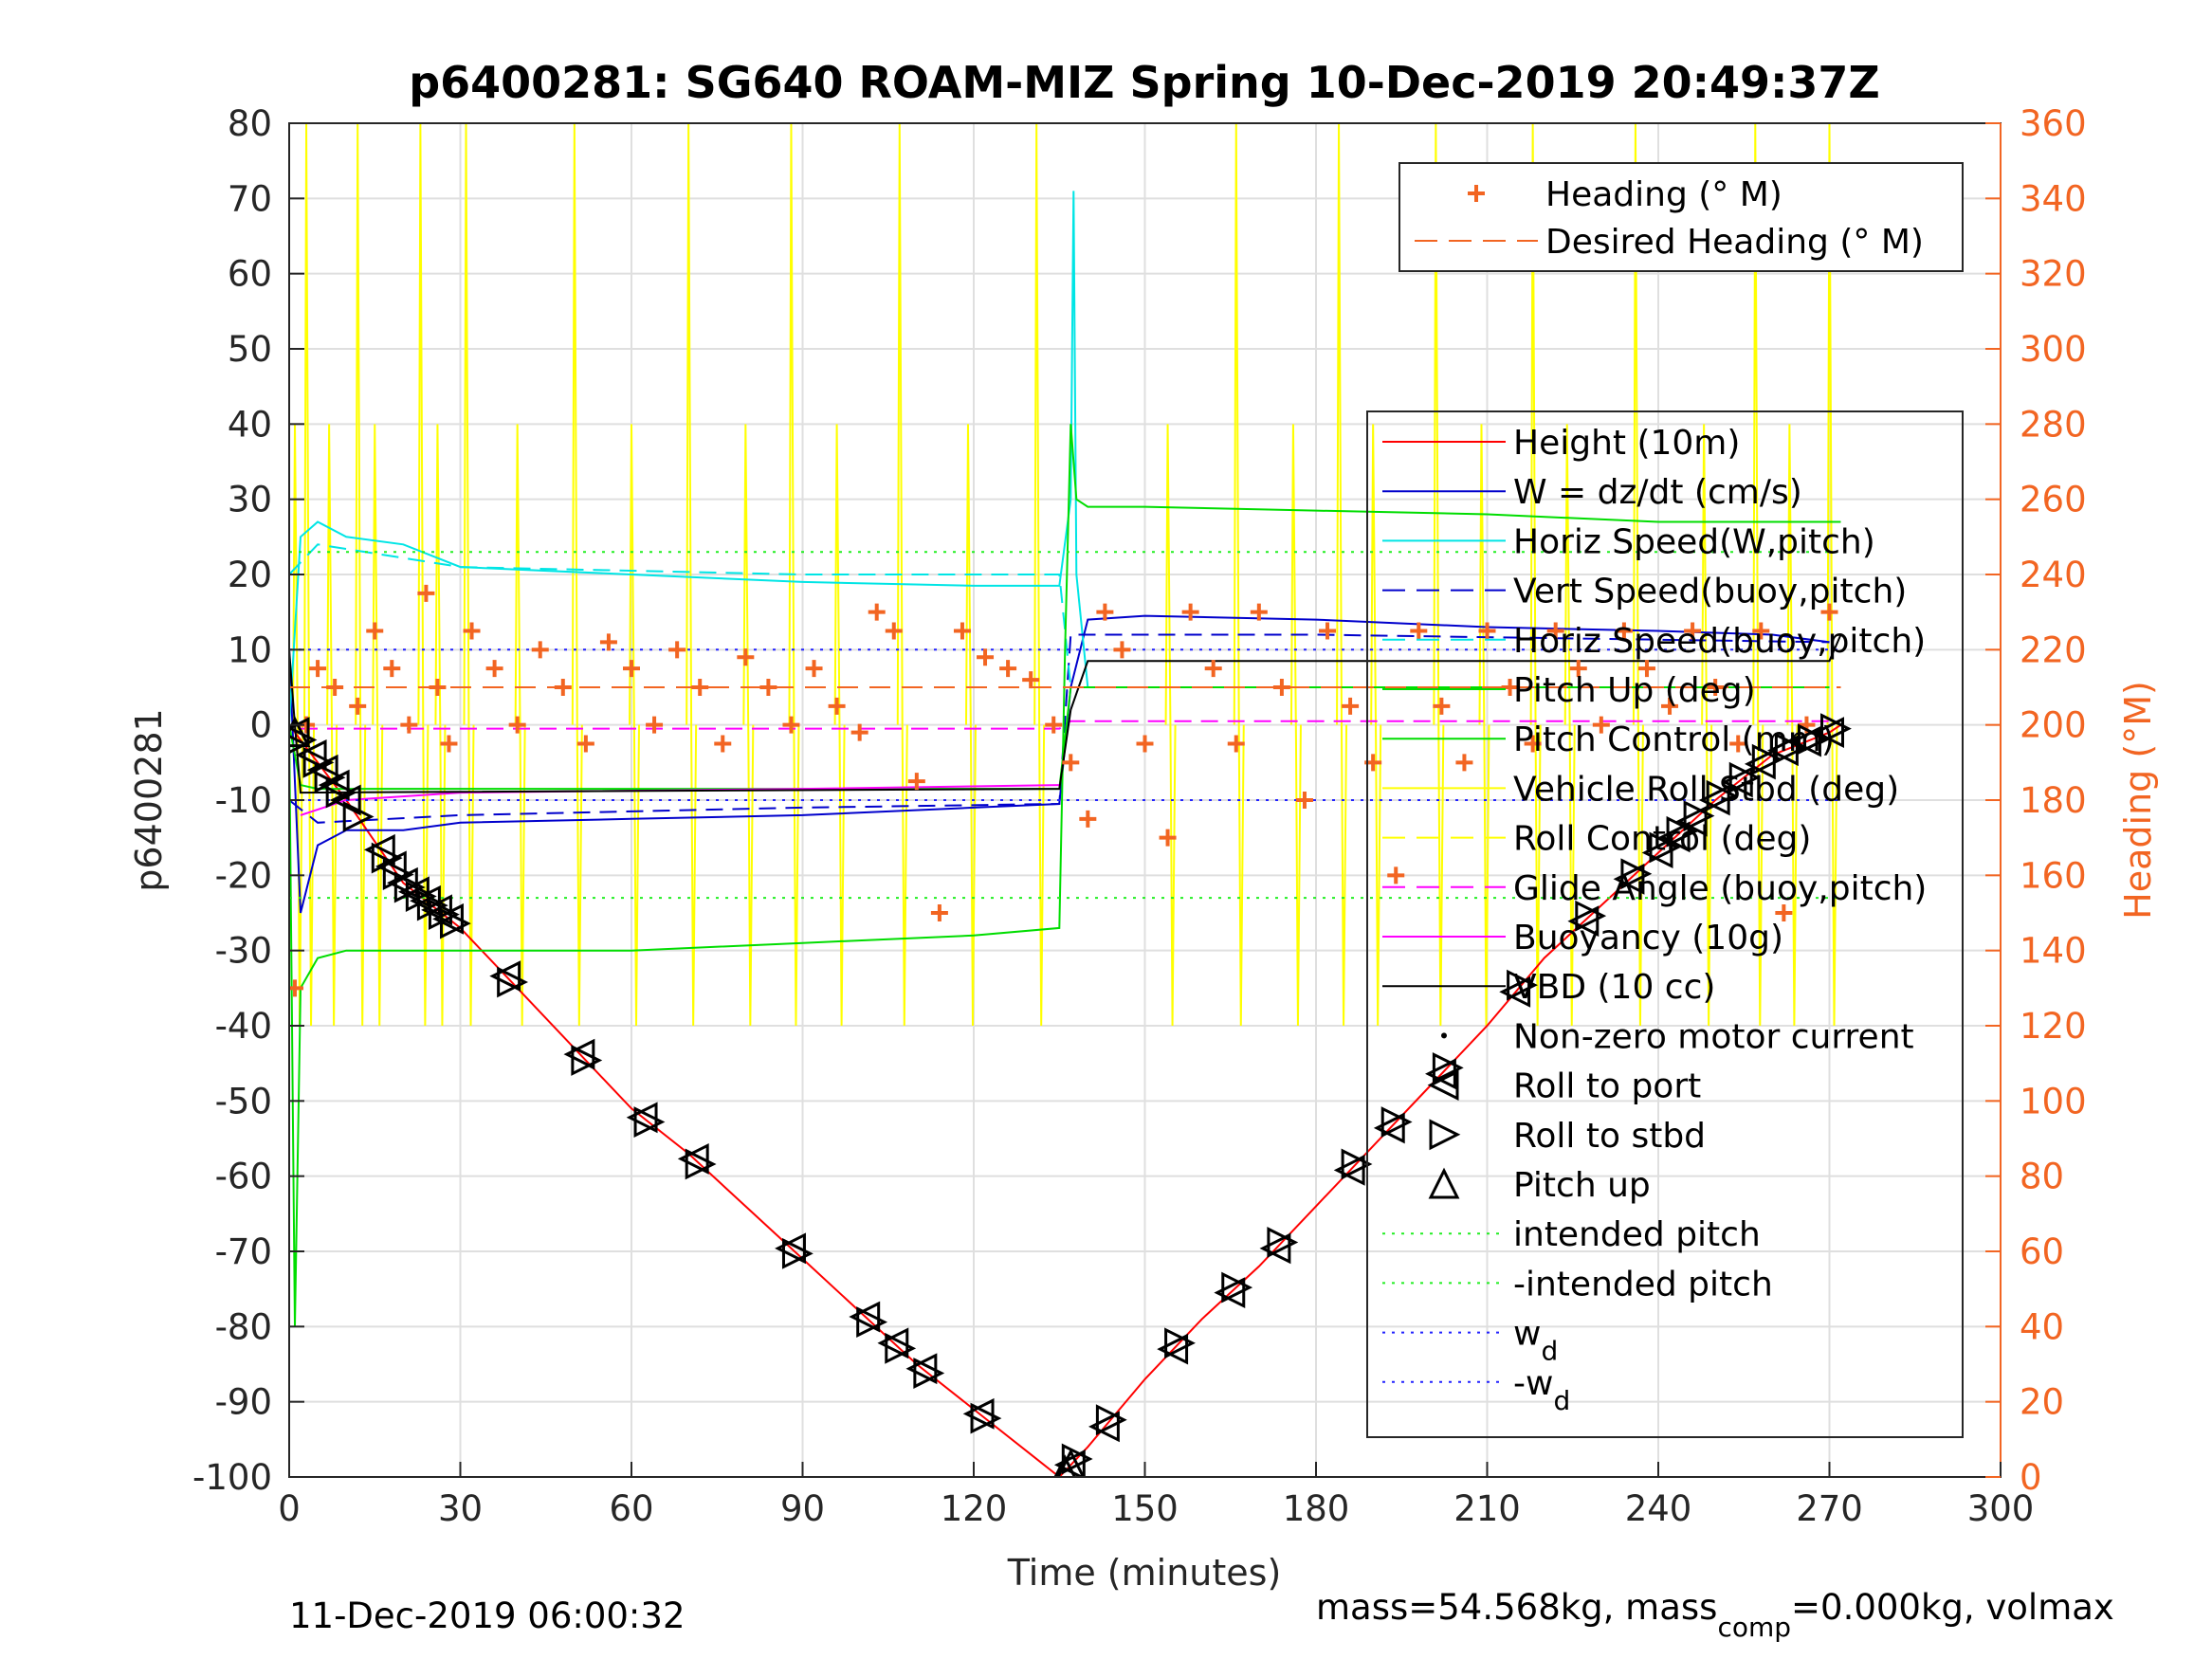  Describe the element at coordinates (1681, 217) in the screenshot. I see `legend-heading-box` at that location.